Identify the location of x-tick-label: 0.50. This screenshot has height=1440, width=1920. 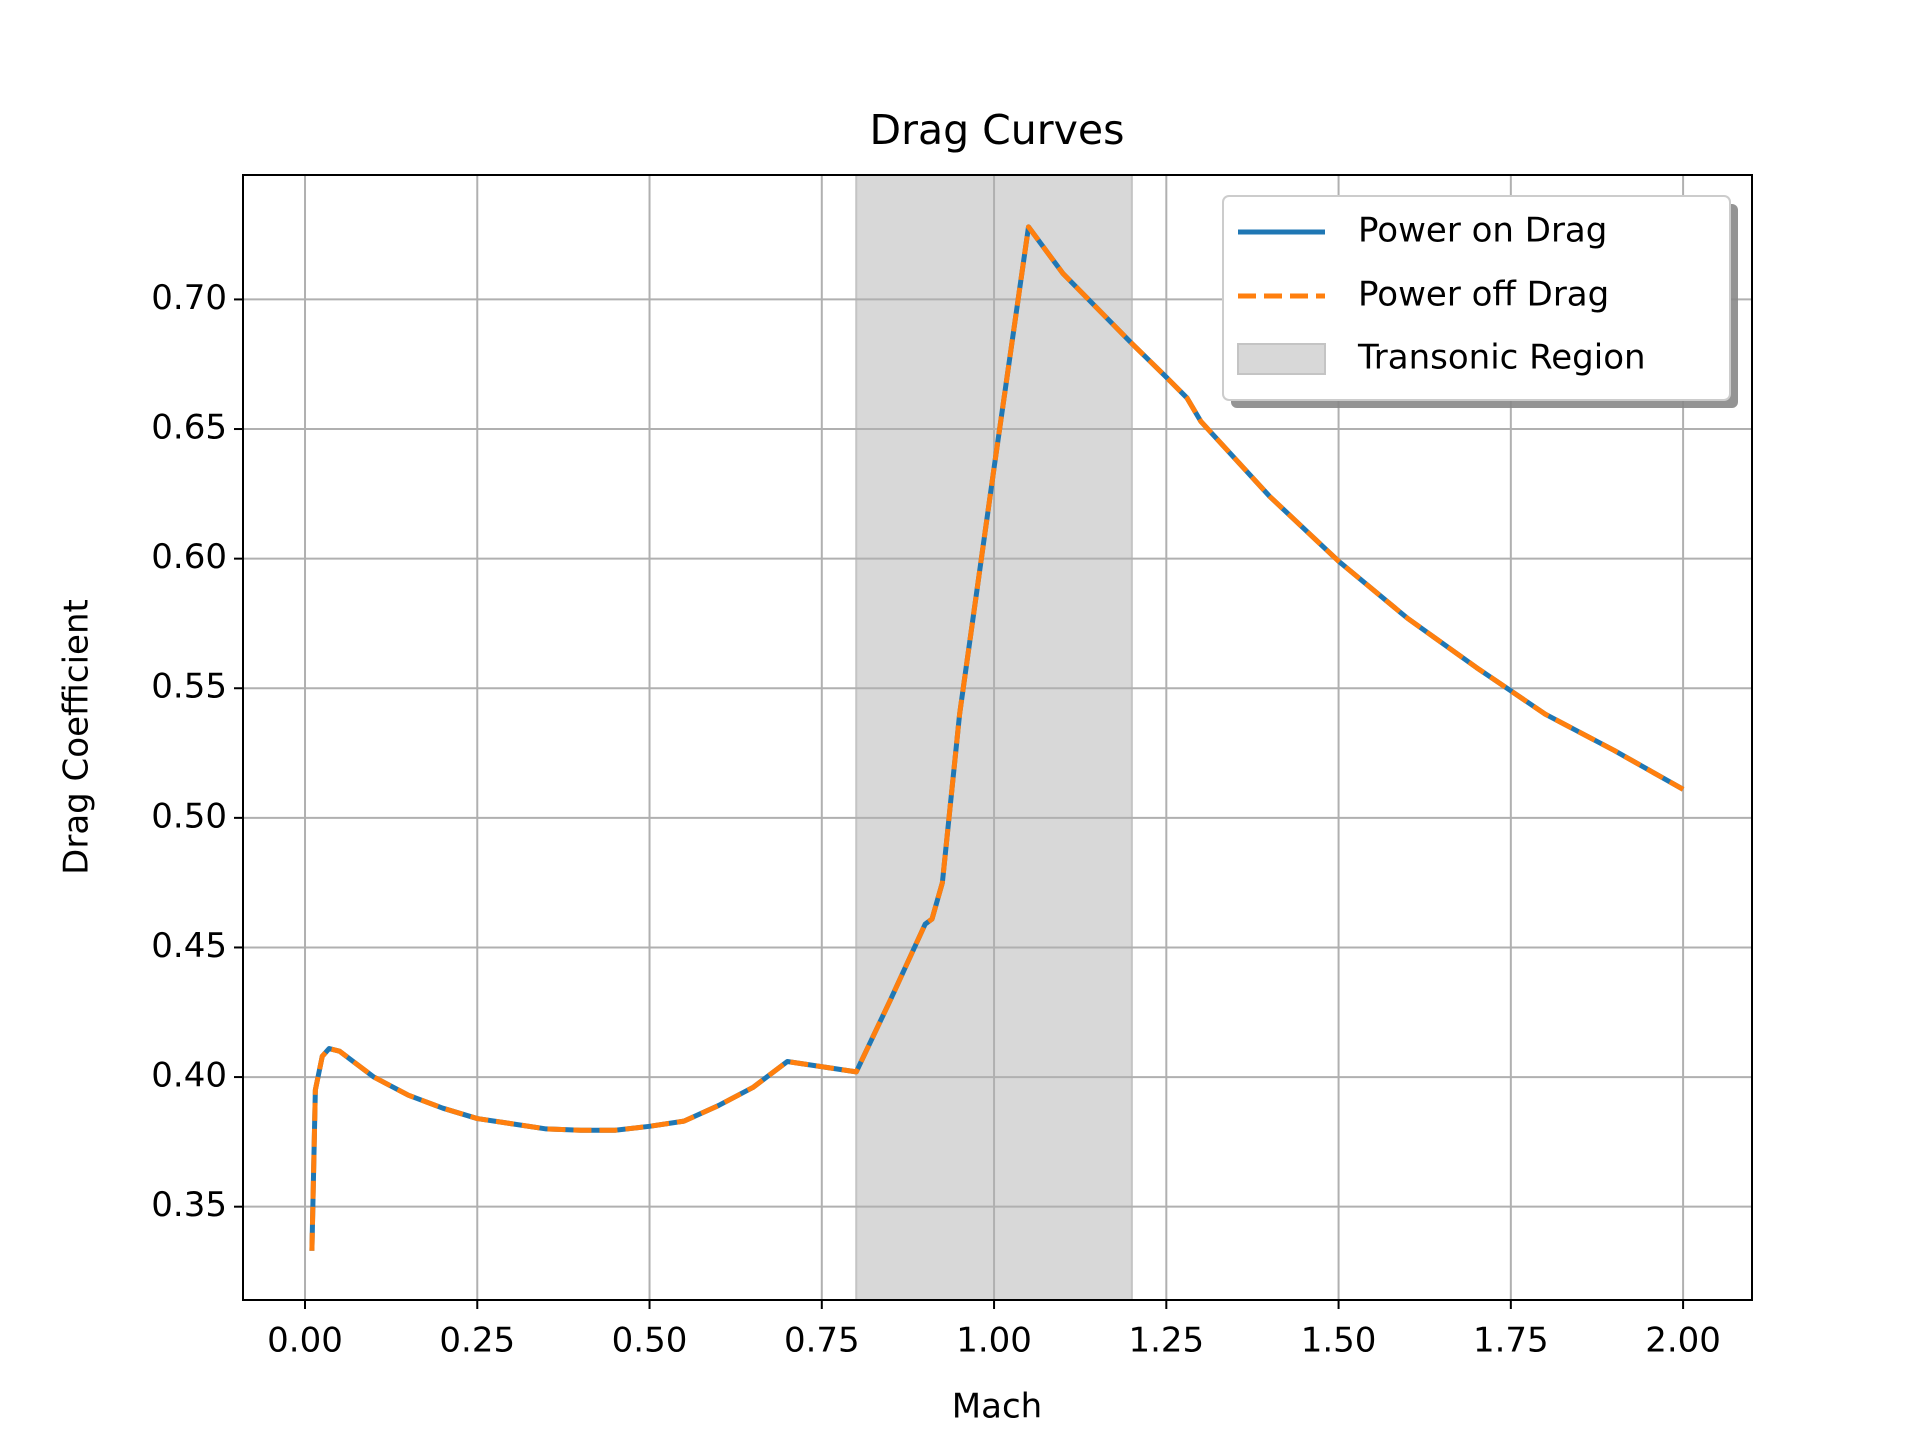
(650, 1341).